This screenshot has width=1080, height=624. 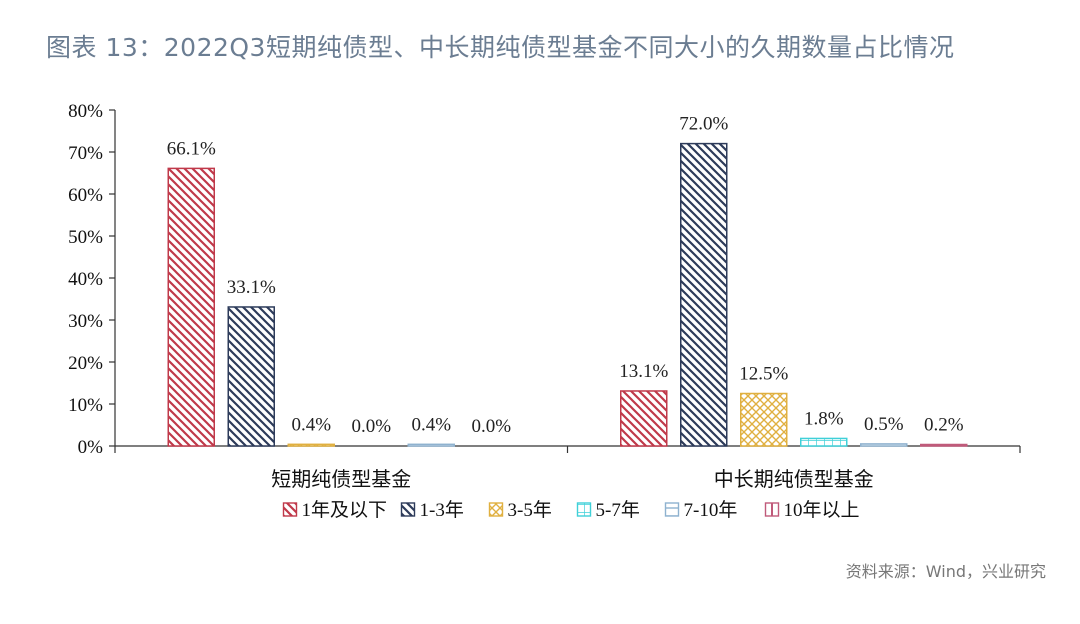 I want to click on legend-label: 10年以上, so click(x=822, y=510).